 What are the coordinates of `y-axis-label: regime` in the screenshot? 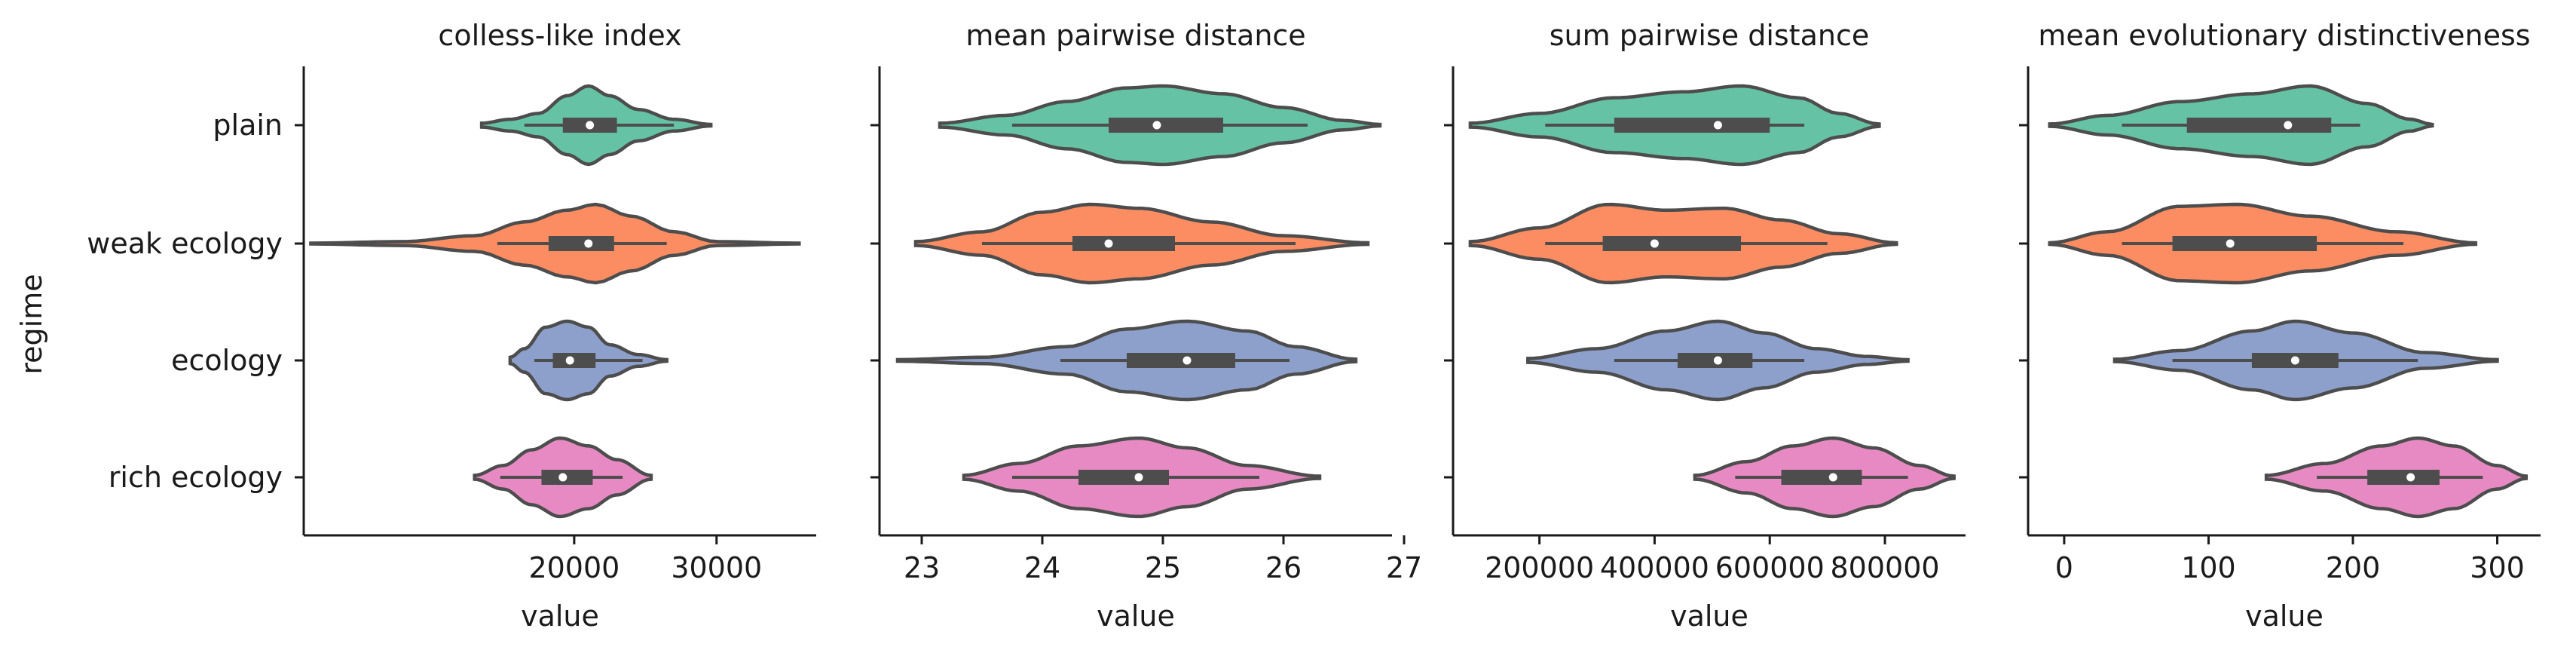 It's located at (31, 324).